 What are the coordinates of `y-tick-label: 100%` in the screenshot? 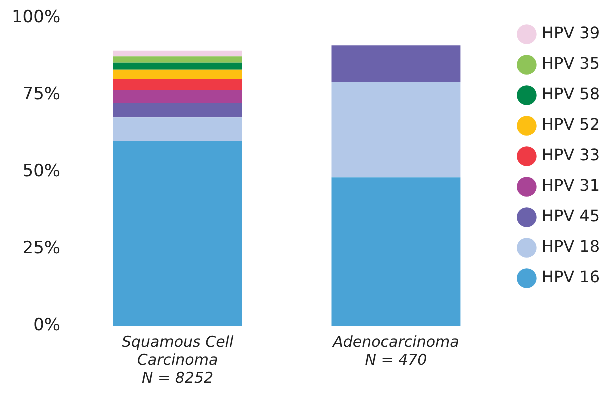 It's located at (36, 18).